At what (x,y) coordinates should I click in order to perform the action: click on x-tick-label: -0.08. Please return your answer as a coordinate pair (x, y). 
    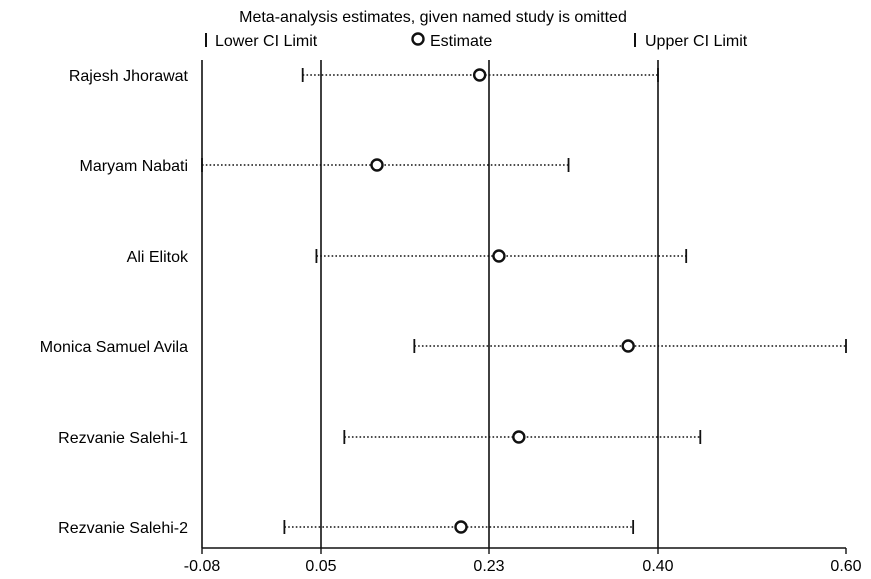
    Looking at the image, I should click on (202, 566).